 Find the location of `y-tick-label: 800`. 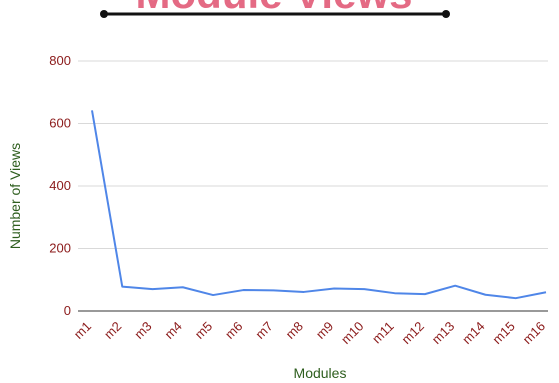

y-tick-label: 800 is located at coordinates (60, 60).